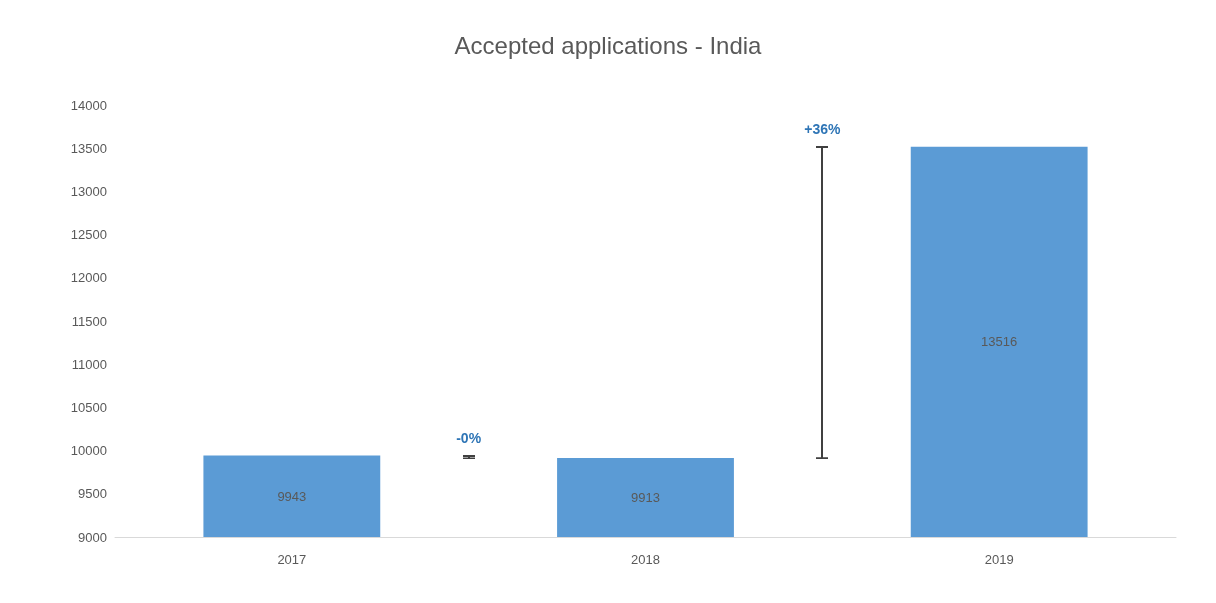 Image resolution: width=1216 pixels, height=603 pixels. Describe the element at coordinates (88, 191) in the screenshot. I see `y-tick-label: 13000` at that location.